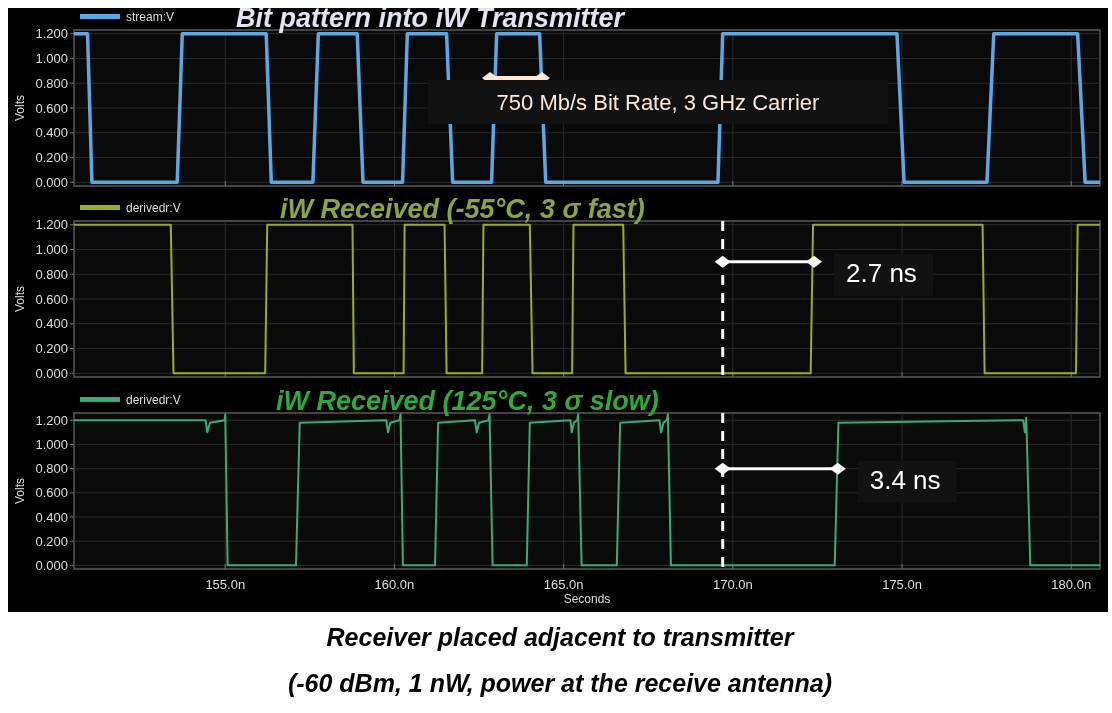  I want to click on legend-label: stream:V, so click(150, 17).